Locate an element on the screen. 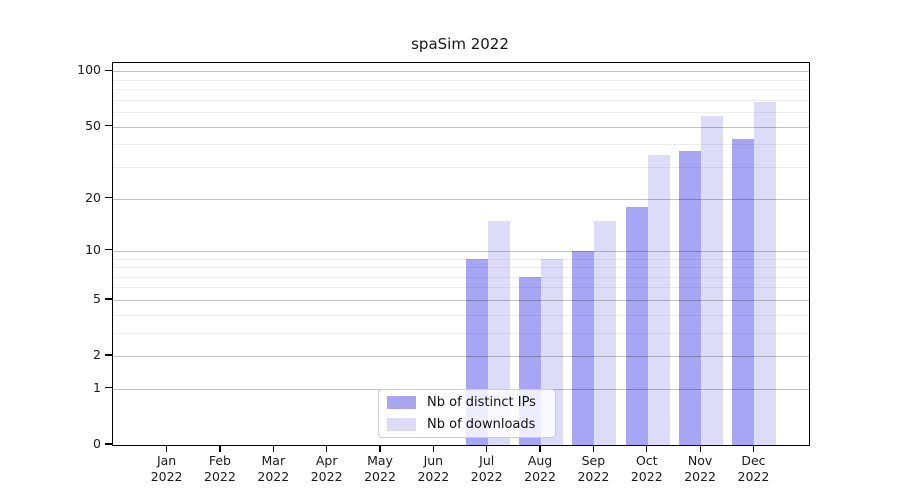 The height and width of the screenshot is (500, 900). bar-distinct-ips-dec is located at coordinates (743, 291).